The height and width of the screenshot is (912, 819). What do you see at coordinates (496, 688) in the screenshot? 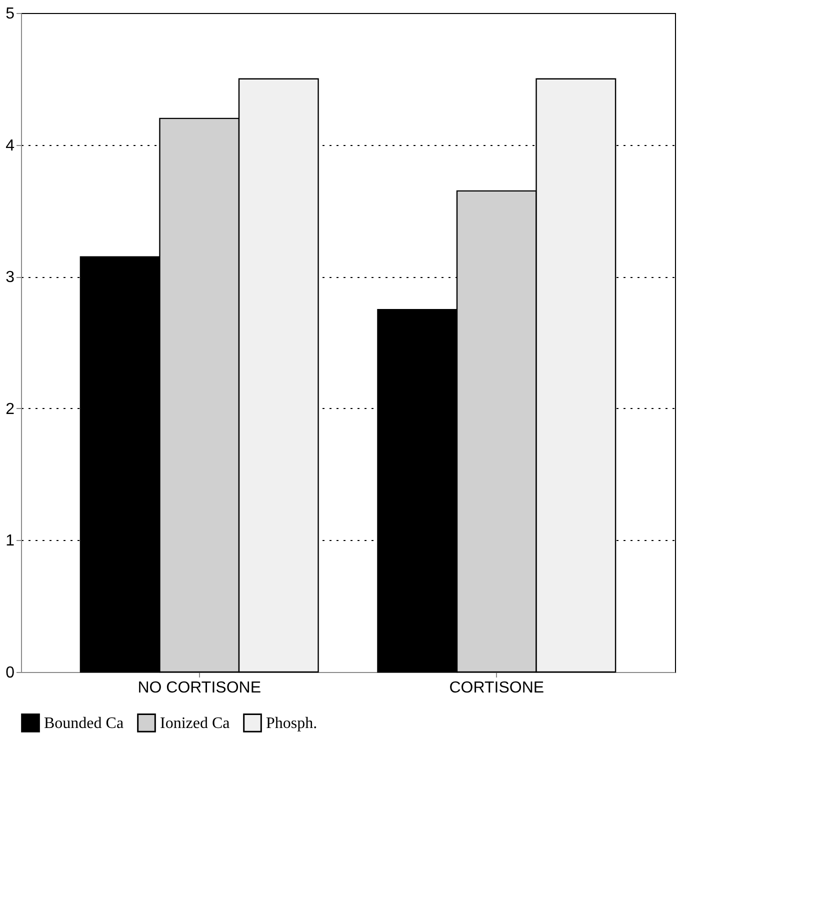
I see `x-tick-label: CORTISONE` at bounding box center [496, 688].